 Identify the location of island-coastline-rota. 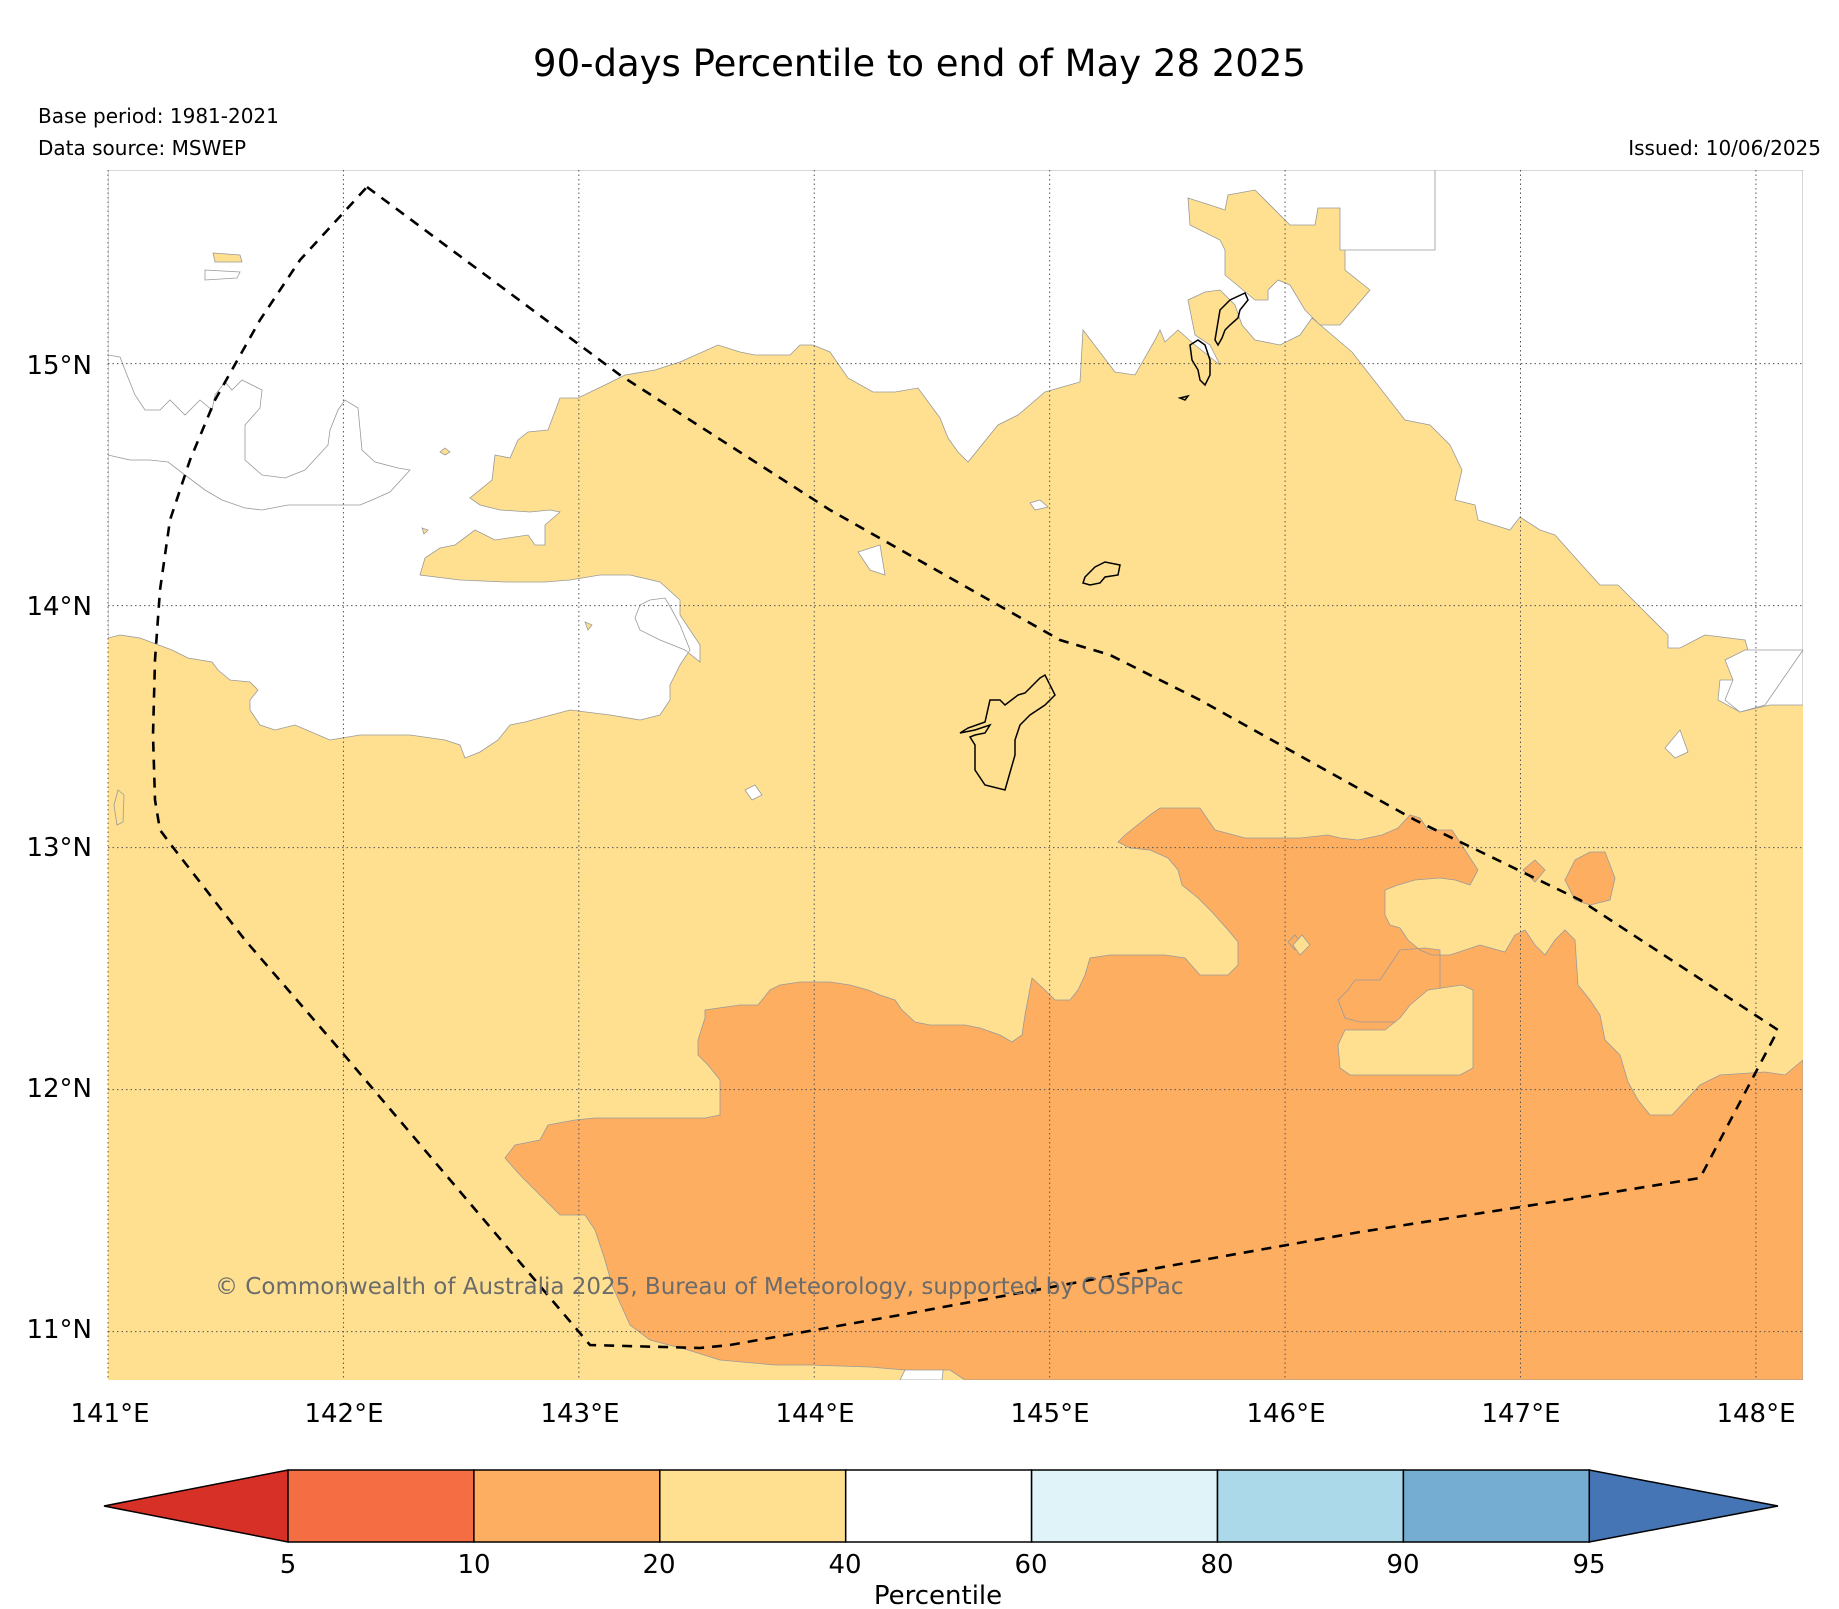
(1101, 573).